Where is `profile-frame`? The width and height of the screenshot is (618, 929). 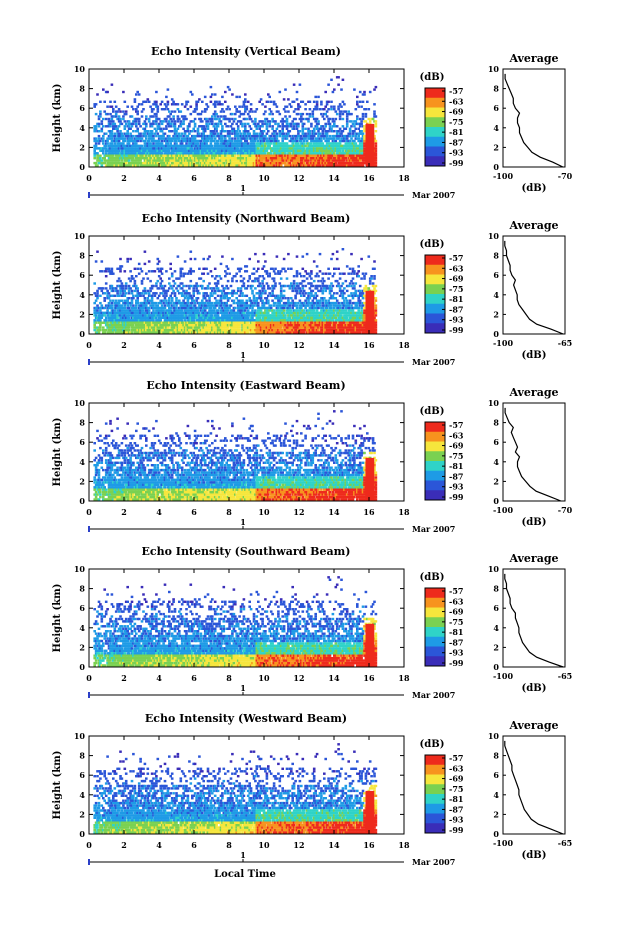 profile-frame is located at coordinates (534, 118).